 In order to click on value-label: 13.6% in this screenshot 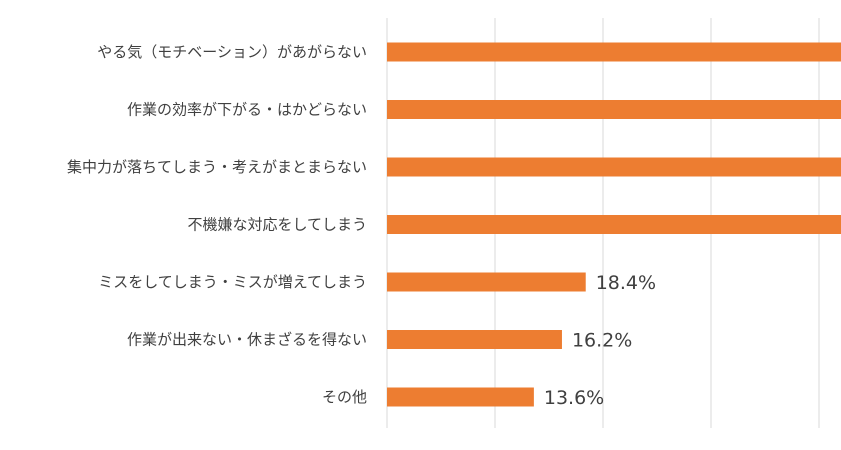, I will do `click(574, 398)`.